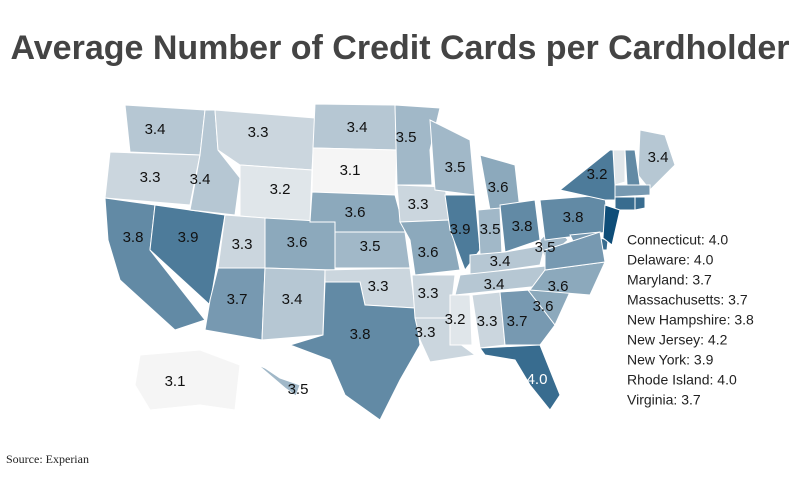 This screenshot has height=477, width=800. I want to click on list-entry: Connecticut: 4.0, so click(677, 240).